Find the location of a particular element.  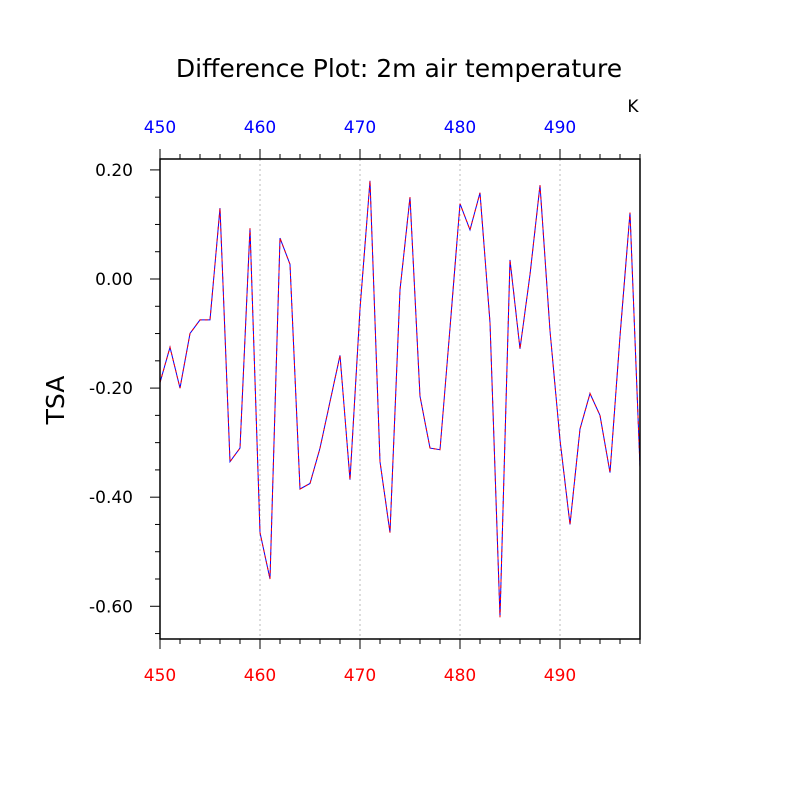

x-tick-label-bottom: 470 is located at coordinates (360, 676).